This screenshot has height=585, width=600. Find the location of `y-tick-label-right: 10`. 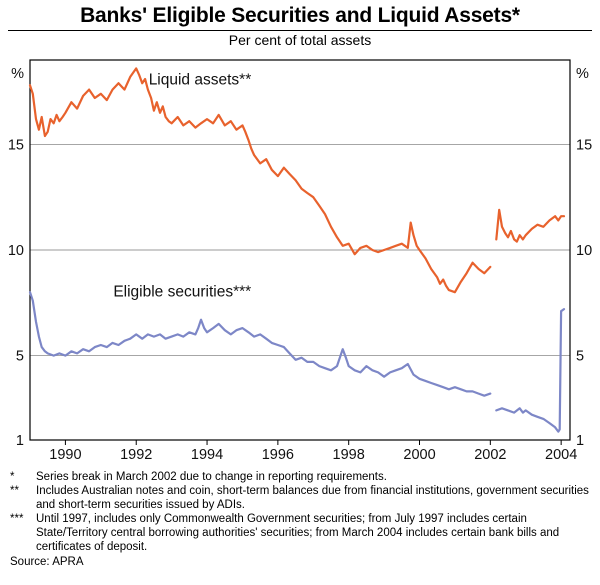

y-tick-label-right: 10 is located at coordinates (584, 251).